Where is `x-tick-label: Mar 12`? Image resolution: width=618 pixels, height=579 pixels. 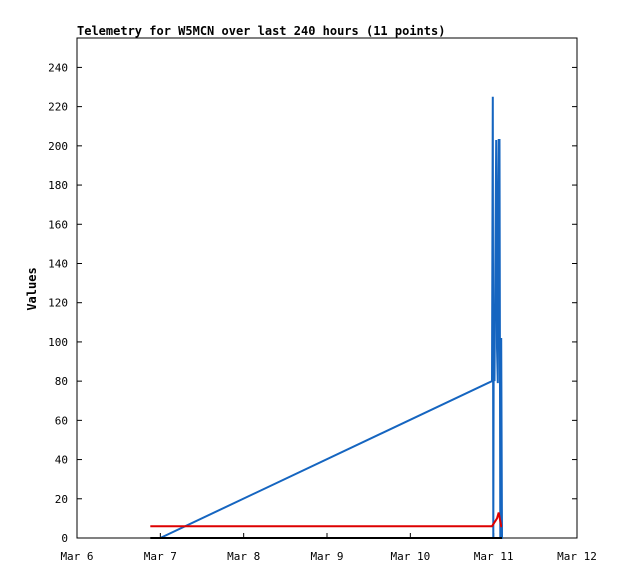 x-tick-label: Mar 12 is located at coordinates (577, 556).